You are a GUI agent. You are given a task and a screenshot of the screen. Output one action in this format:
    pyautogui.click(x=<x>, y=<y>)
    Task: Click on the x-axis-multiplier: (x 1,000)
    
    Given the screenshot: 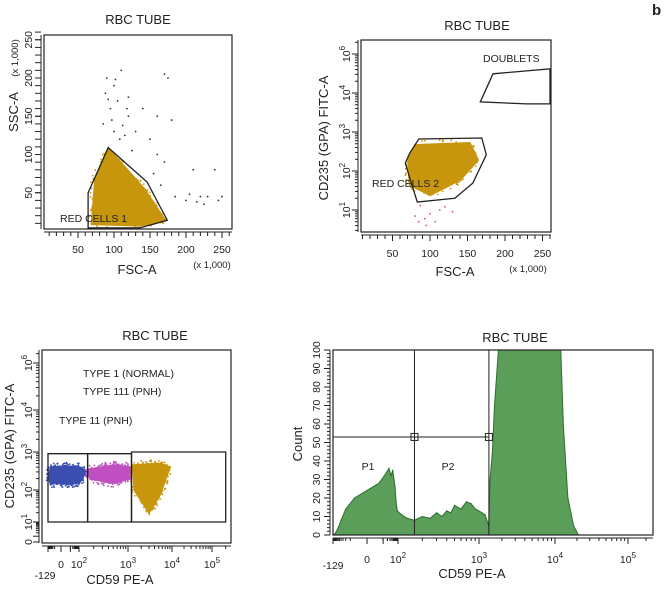 What is the action you would take?
    pyautogui.click(x=528, y=269)
    